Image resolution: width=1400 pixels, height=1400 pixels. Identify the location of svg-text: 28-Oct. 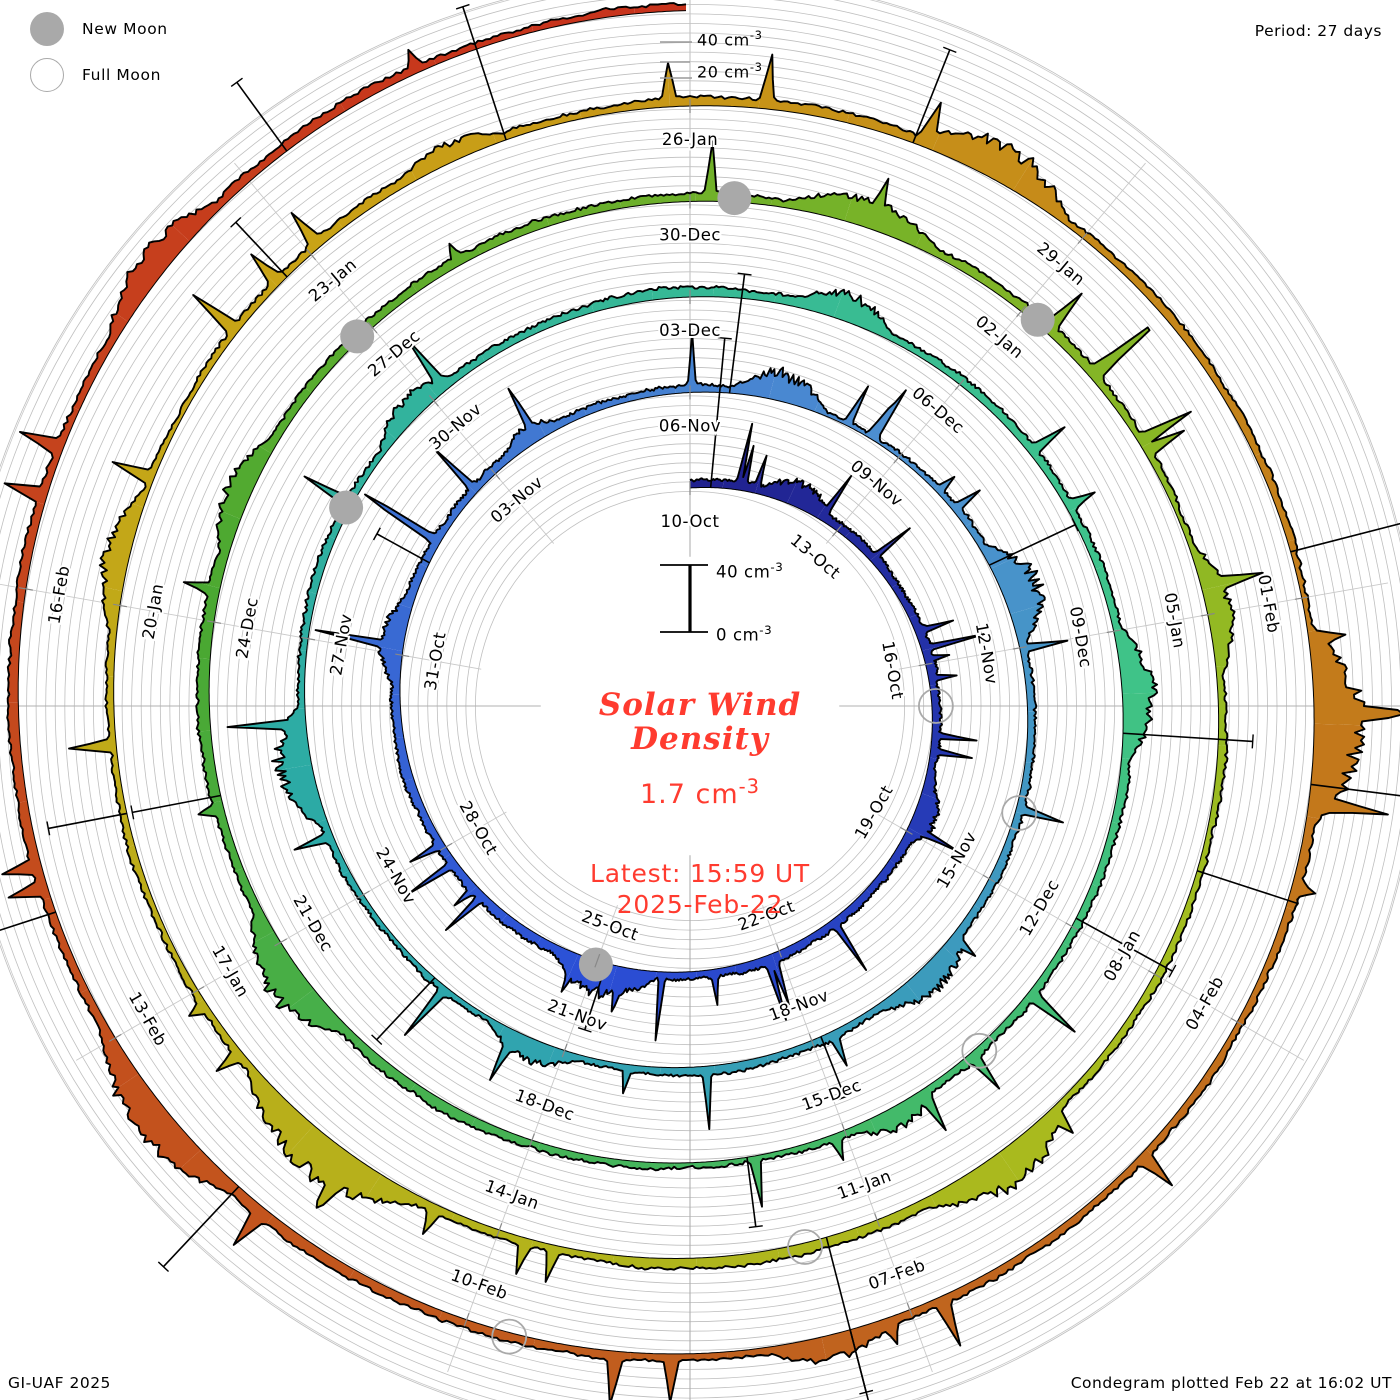
(479, 828).